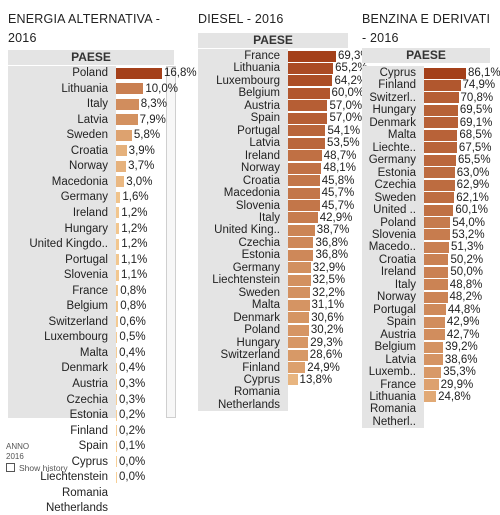 The image size is (500, 515). What do you see at coordinates (394, 421) in the screenshot?
I see `country-label: Netherl..` at bounding box center [394, 421].